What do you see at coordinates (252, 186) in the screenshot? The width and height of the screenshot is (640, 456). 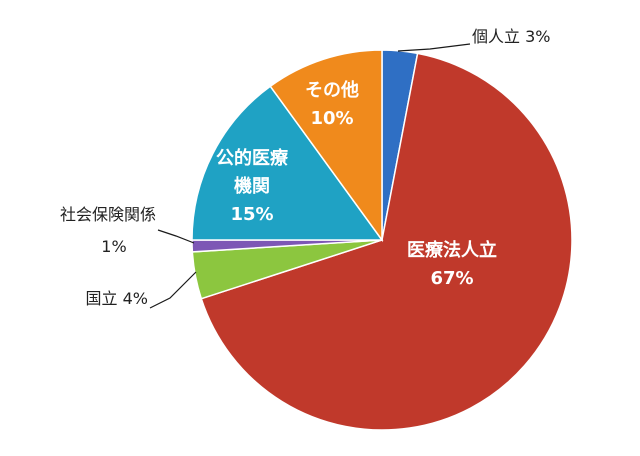 I see `slice-category-label: 機関` at bounding box center [252, 186].